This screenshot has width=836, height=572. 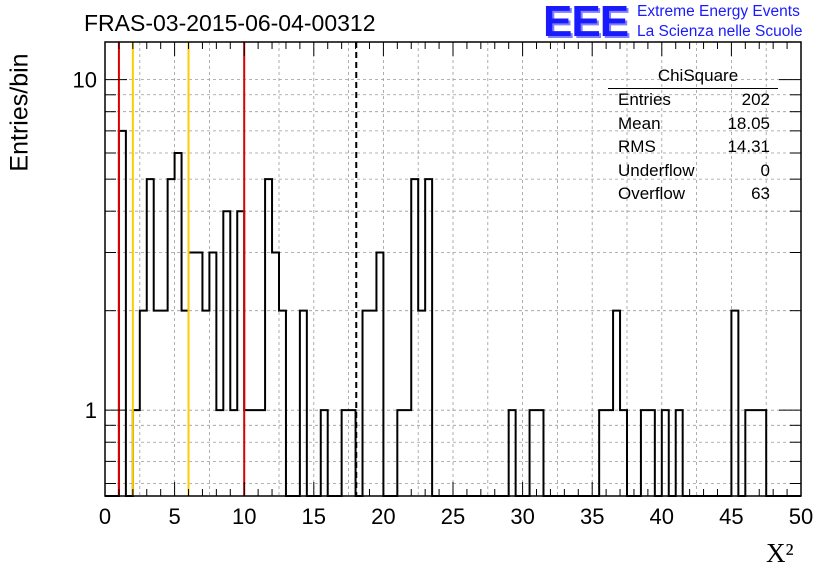 I want to click on chart-title: FRAS-03-2015-06-04-00312, so click(x=230, y=23).